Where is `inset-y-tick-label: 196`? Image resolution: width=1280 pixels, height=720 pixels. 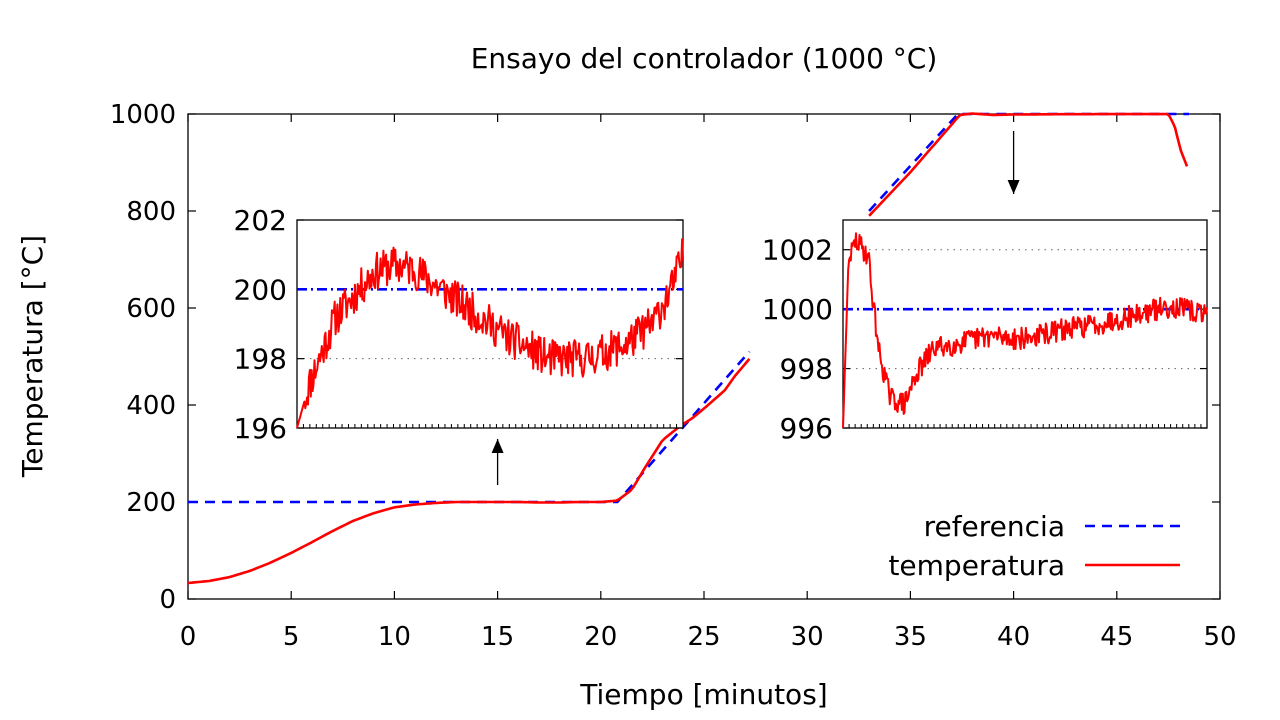 inset-y-tick-label: 196 is located at coordinates (260, 428).